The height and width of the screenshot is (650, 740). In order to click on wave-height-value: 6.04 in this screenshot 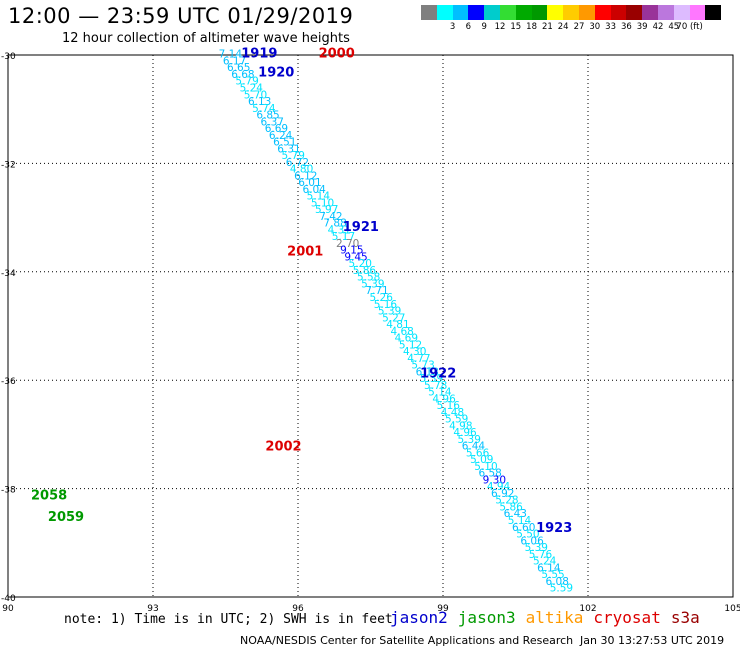, I will do `click(314, 190)`.